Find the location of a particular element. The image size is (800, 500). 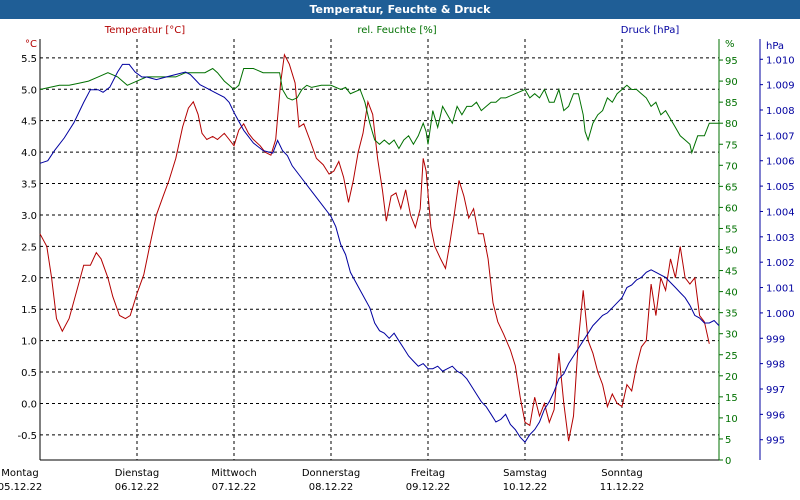

temperature-tick-label: 0.0 is located at coordinates (29, 404).